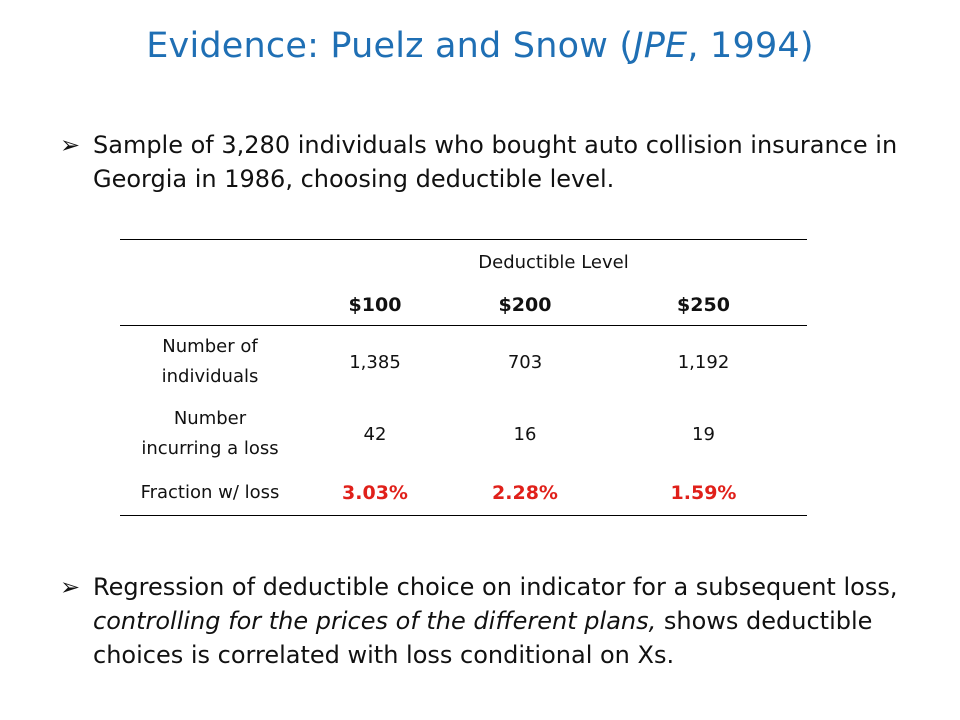 The image size is (960, 720). I want to click on column-header: $100, so click(375, 305).